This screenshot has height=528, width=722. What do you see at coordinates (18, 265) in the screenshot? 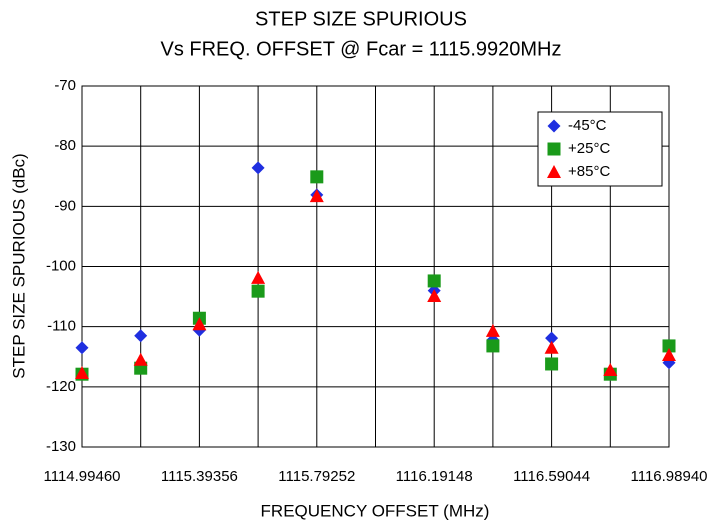
I see `y-axis-label: STEP SIZE SPURIOUS (dBc)` at bounding box center [18, 265].